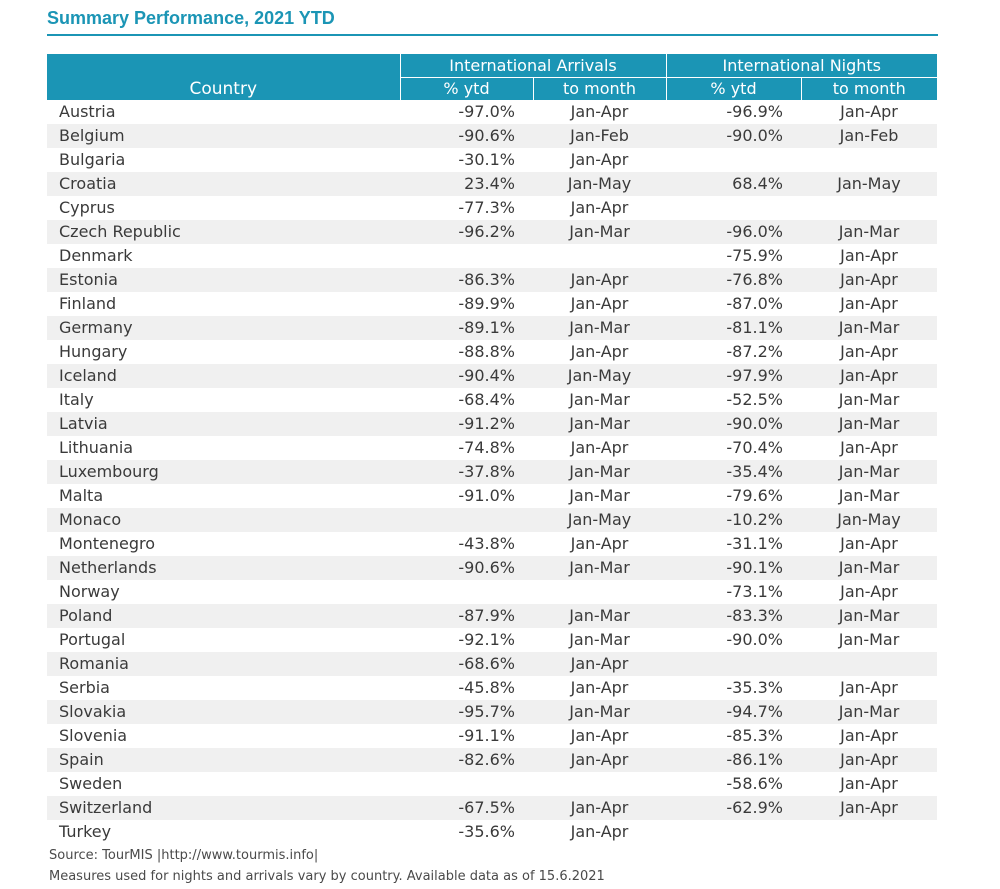  What do you see at coordinates (492, 376) in the screenshot?
I see `table-row: Iceland -90.4% Jan-May -97.9% Jan-Apr` at bounding box center [492, 376].